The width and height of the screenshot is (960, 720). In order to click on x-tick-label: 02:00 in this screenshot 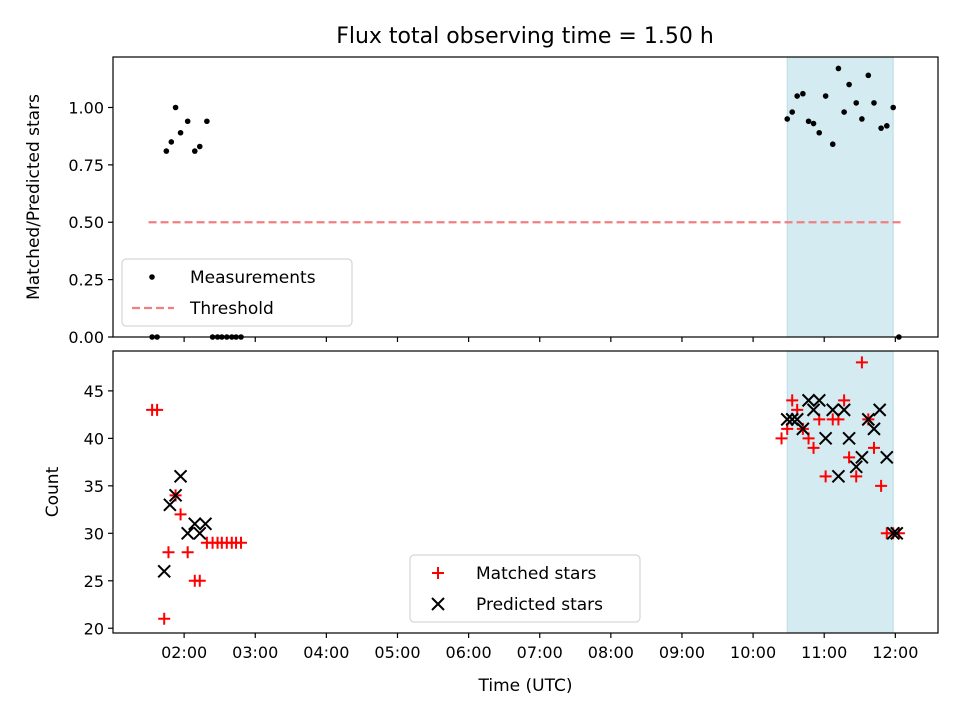, I will do `click(184, 652)`.